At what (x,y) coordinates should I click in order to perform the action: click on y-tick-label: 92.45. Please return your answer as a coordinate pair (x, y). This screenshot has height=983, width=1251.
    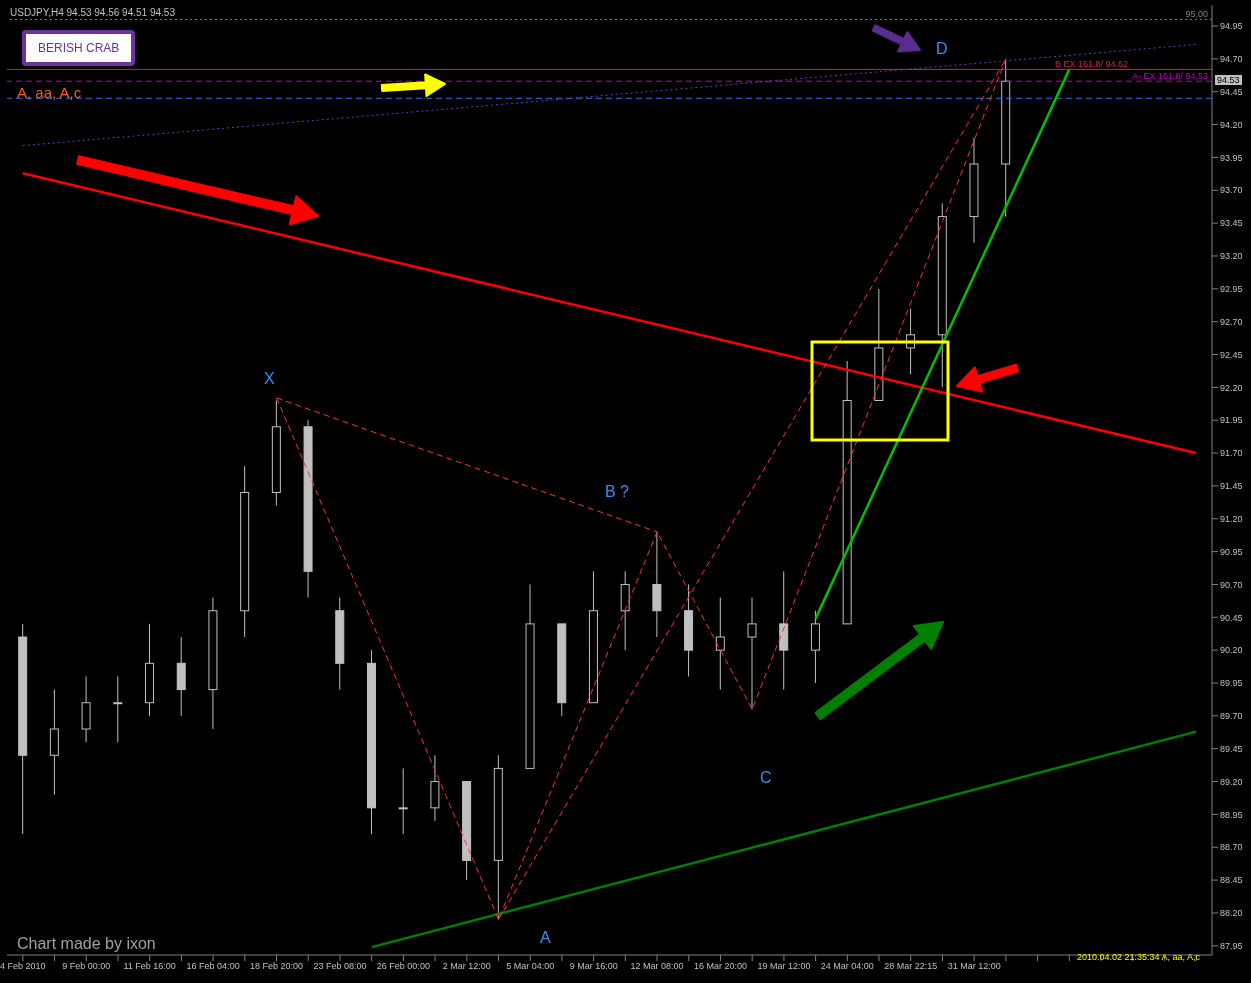
    Looking at the image, I should click on (1231, 354).